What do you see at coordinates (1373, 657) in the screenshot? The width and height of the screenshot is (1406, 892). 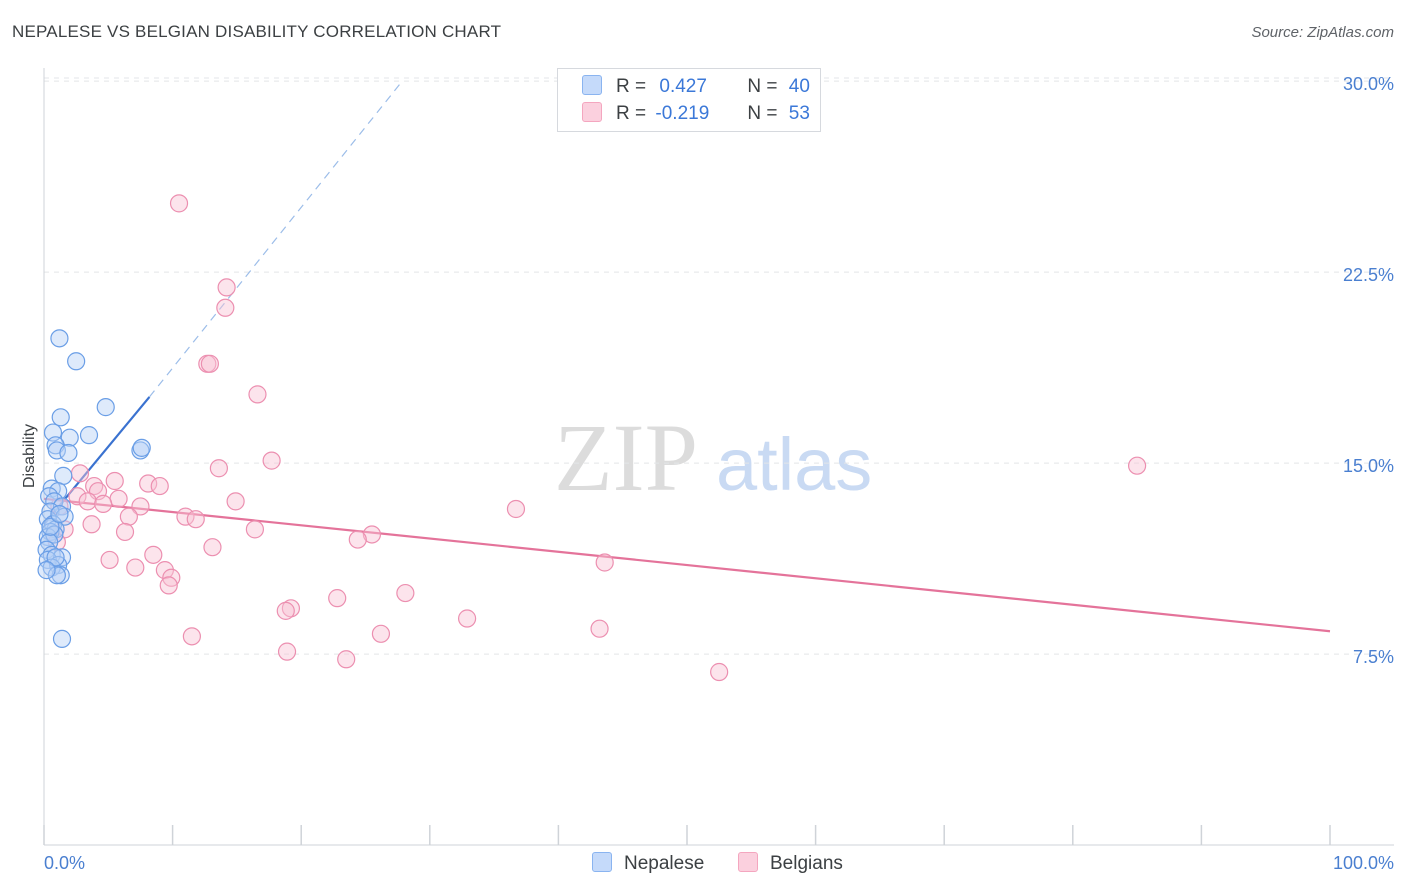 I see `y-tick-label: 7.5%` at bounding box center [1373, 657].